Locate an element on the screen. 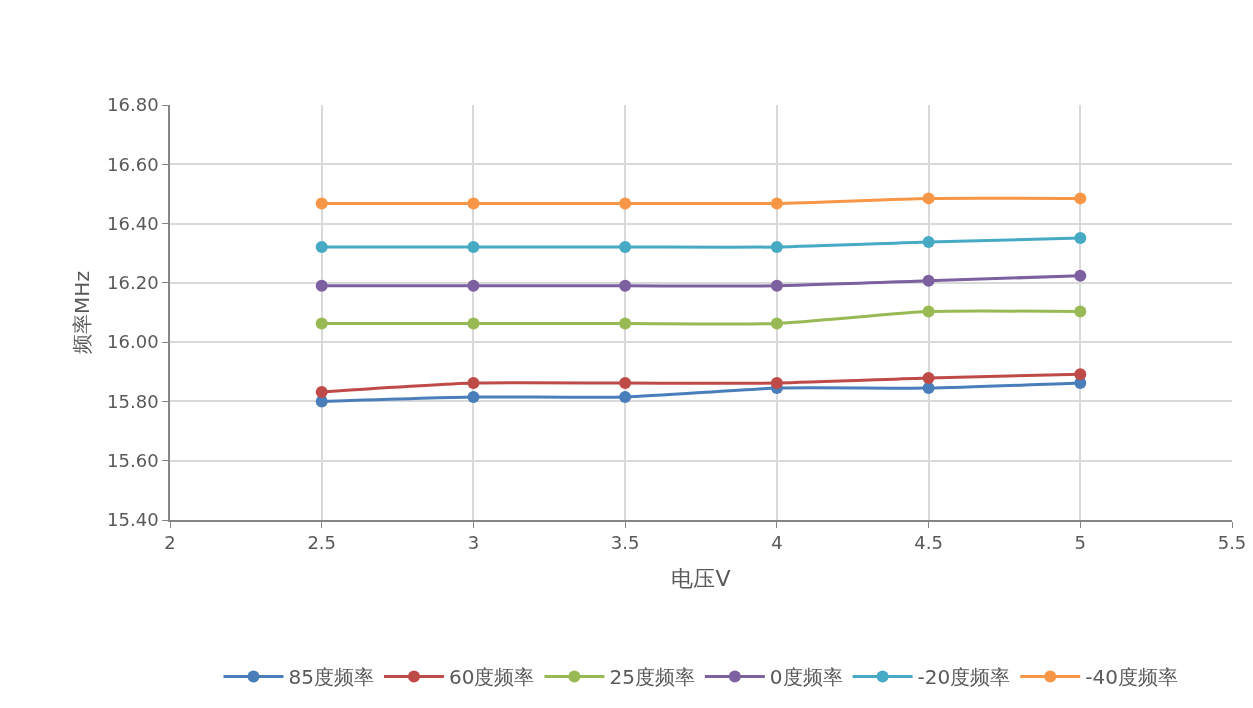  y-tick-label: 16.80 is located at coordinates (133, 105).